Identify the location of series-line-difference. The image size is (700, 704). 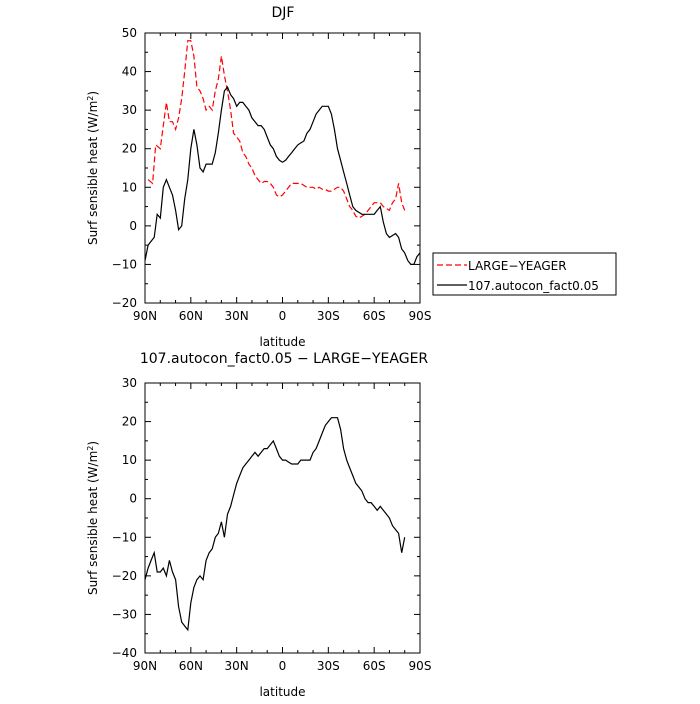
(275, 524).